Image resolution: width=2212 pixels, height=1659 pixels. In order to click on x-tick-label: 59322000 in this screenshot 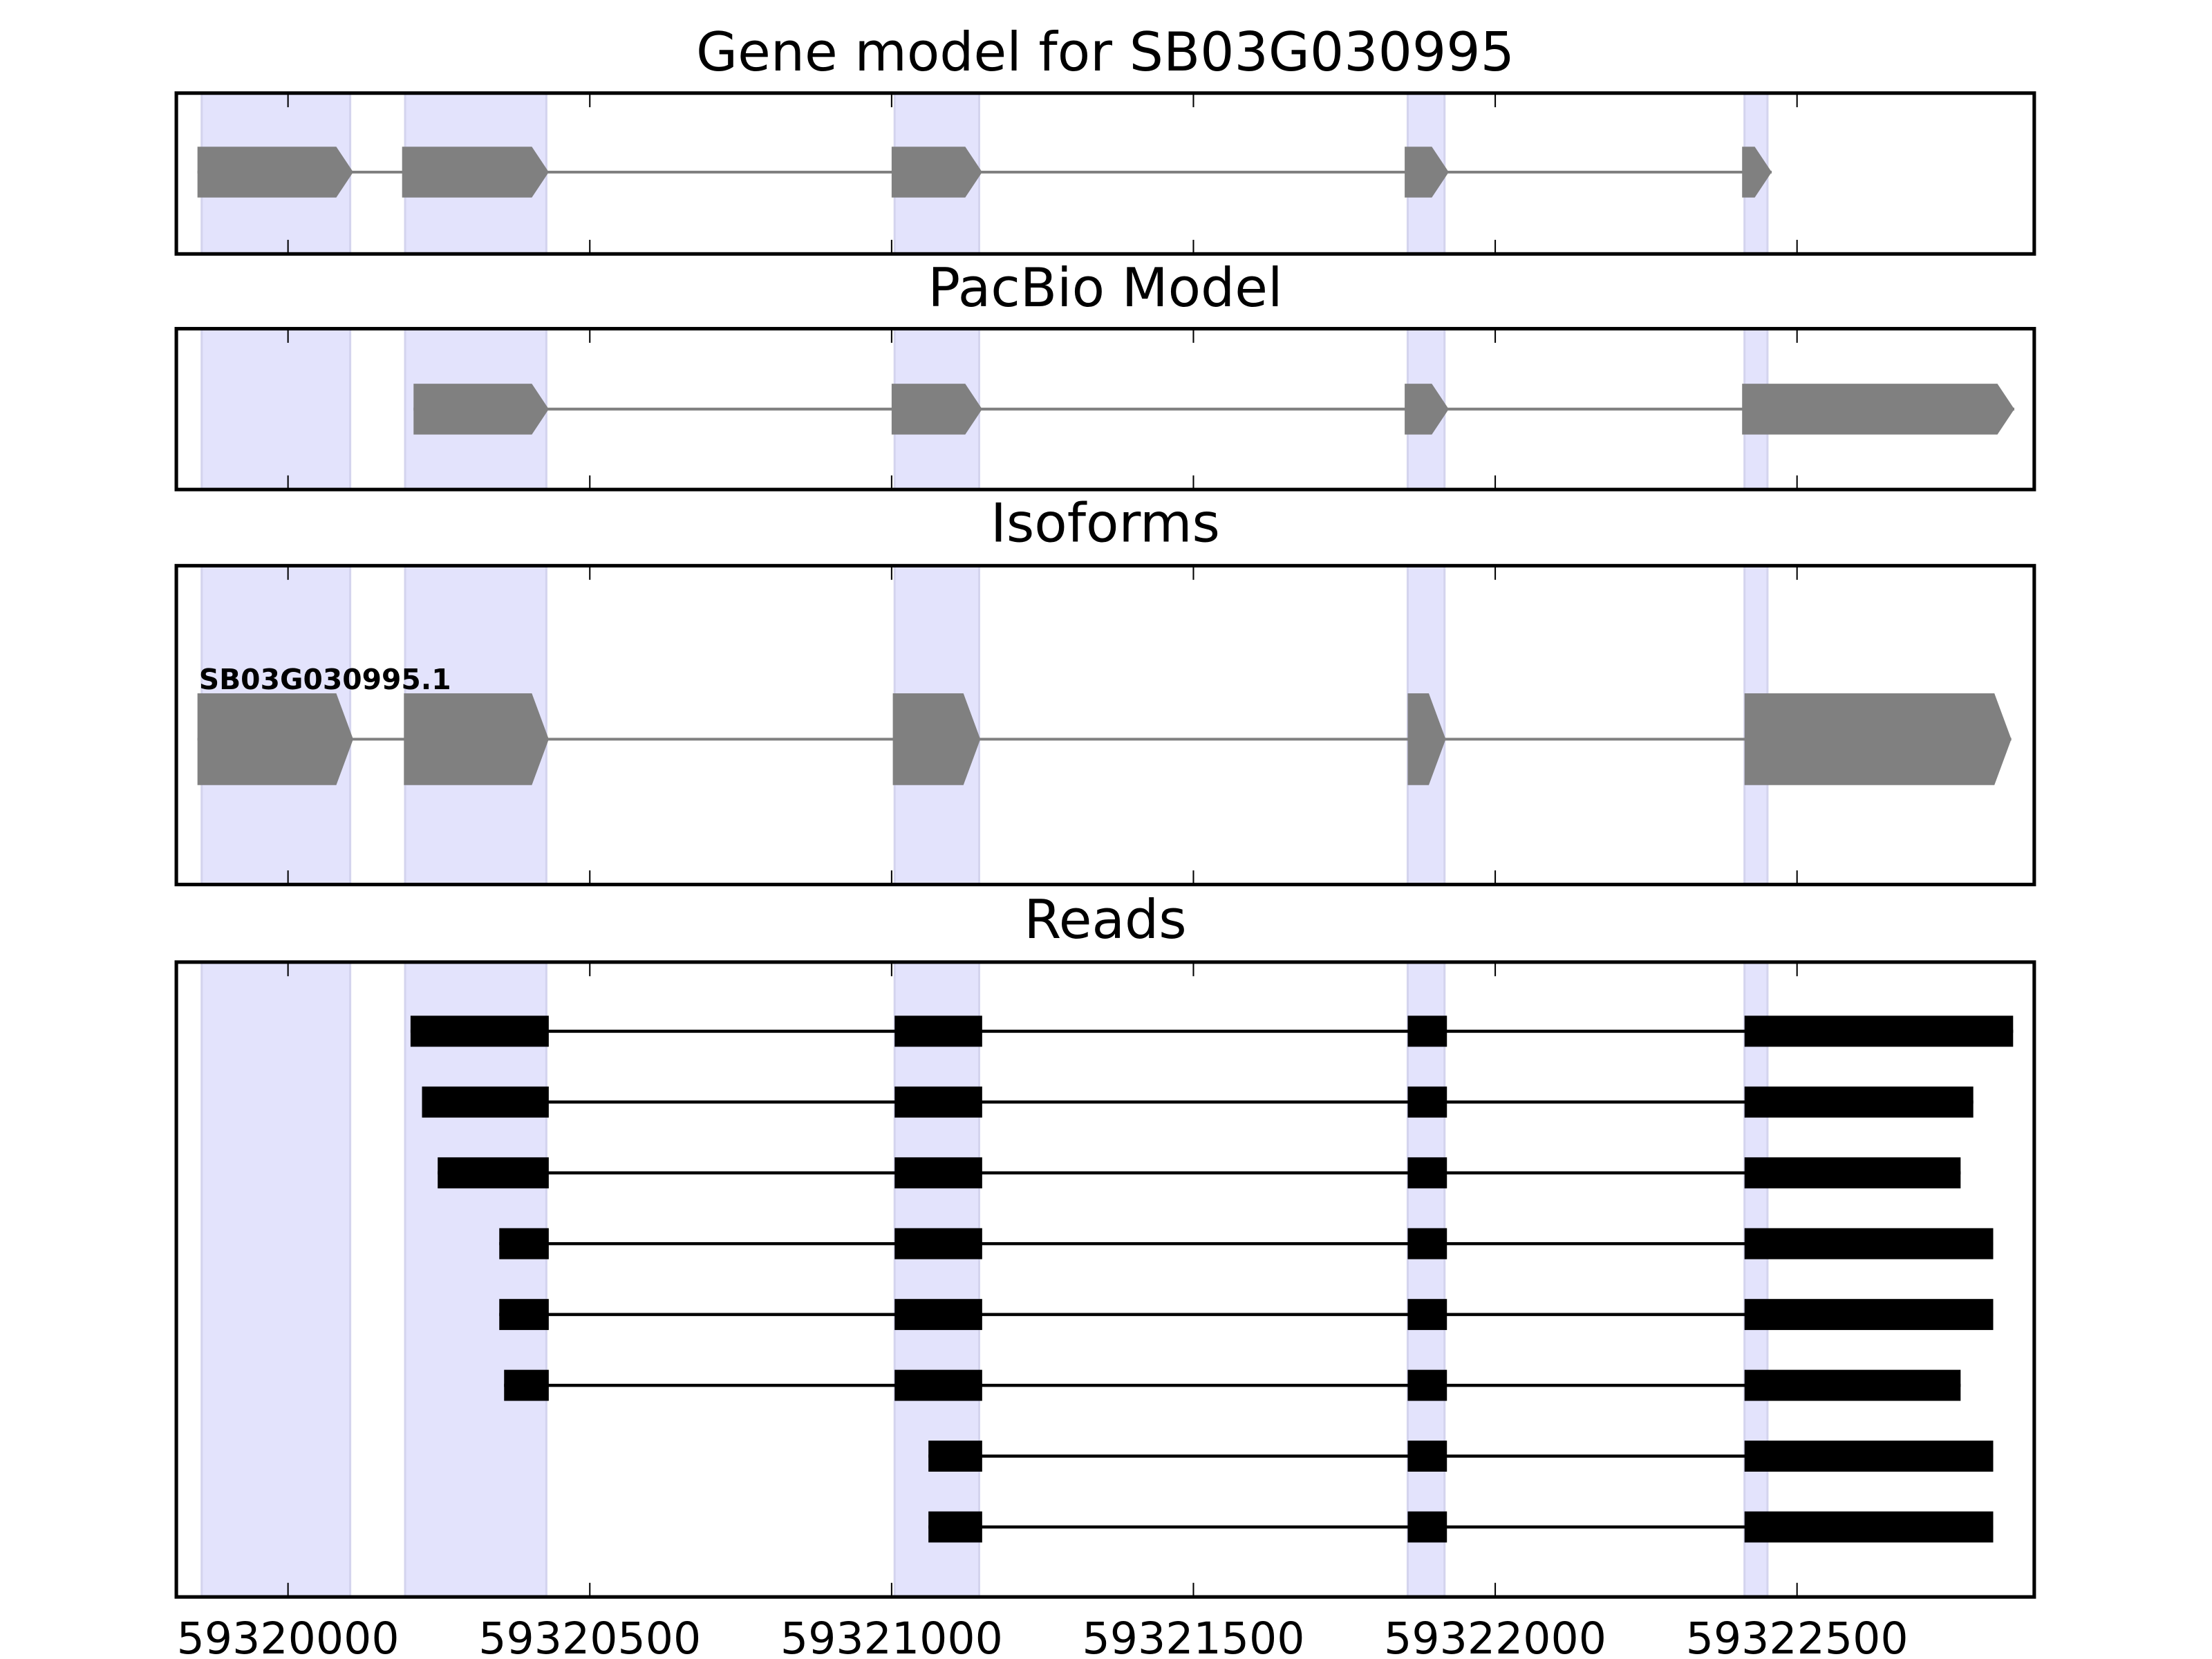, I will do `click(1495, 1636)`.